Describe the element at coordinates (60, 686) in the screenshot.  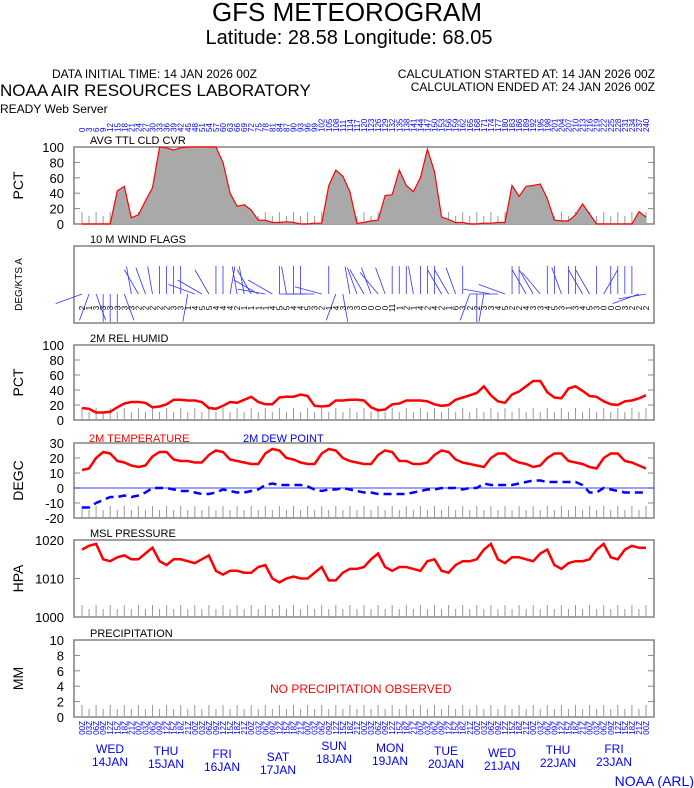
I see `y-tick-label: 4` at that location.